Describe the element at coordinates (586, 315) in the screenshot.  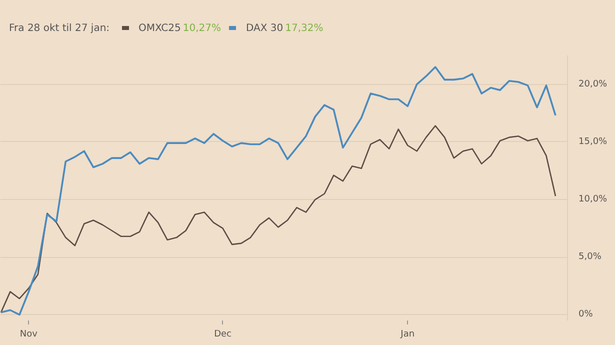
I see `y-tick-label: 0%` at that location.